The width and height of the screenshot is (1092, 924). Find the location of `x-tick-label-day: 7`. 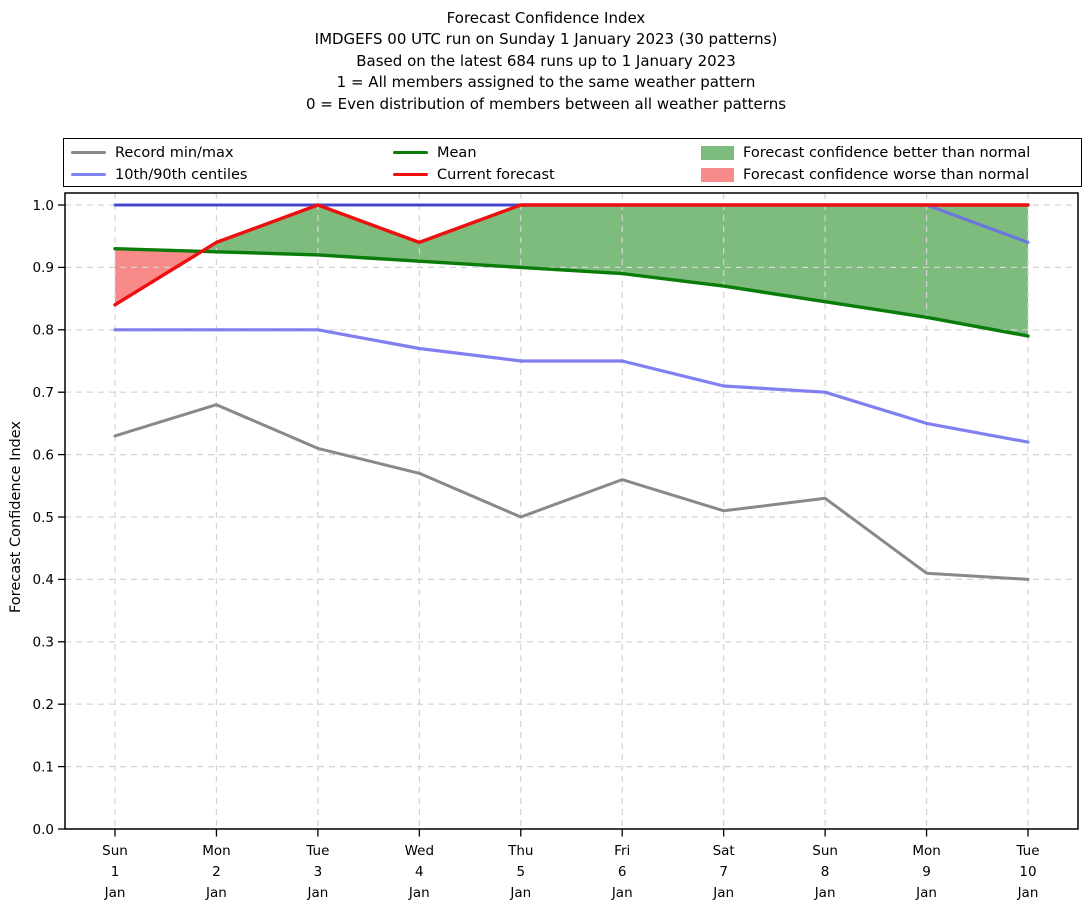

x-tick-label-day: 7 is located at coordinates (723, 872).